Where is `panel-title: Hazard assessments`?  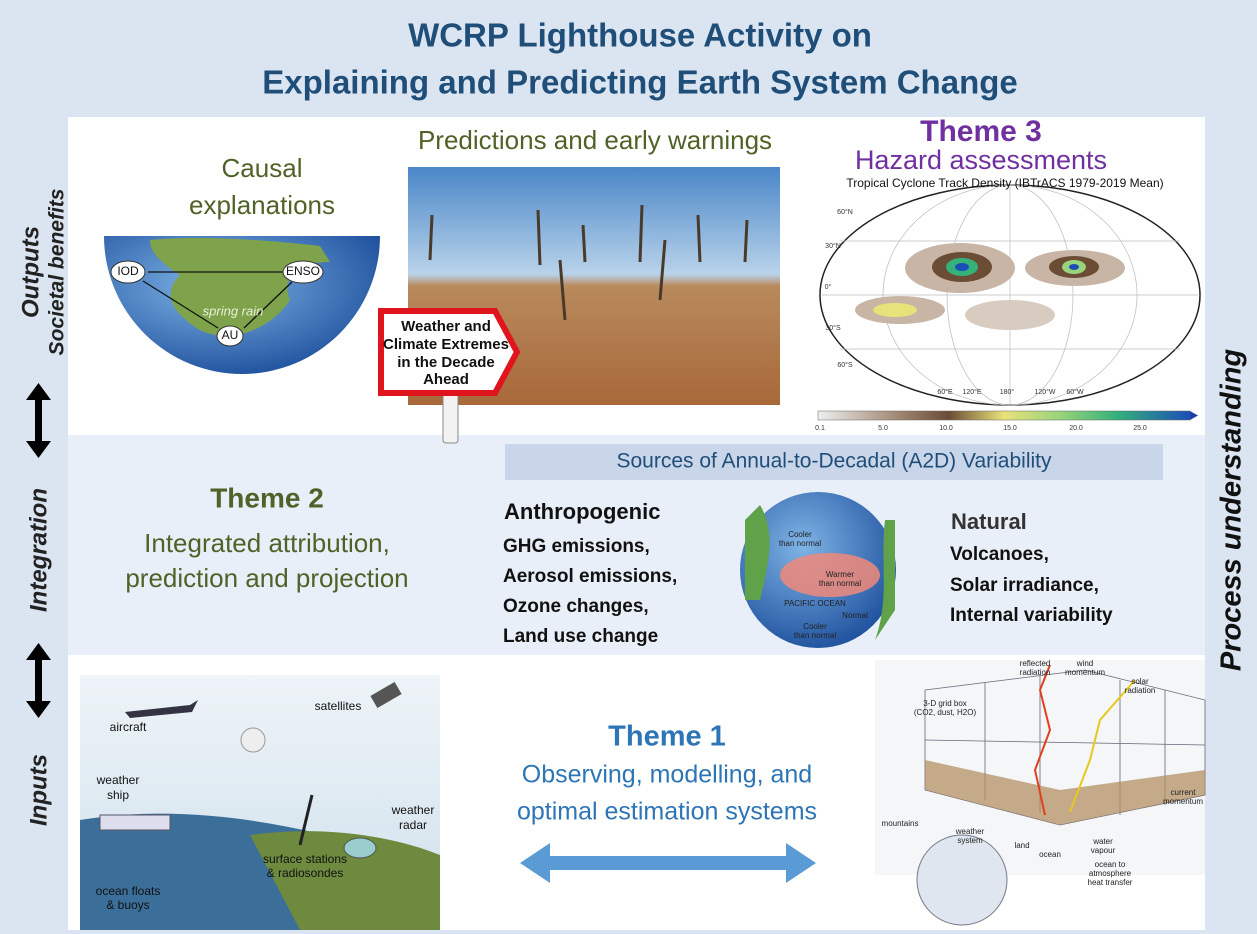 panel-title: Hazard assessments is located at coordinates (981, 160).